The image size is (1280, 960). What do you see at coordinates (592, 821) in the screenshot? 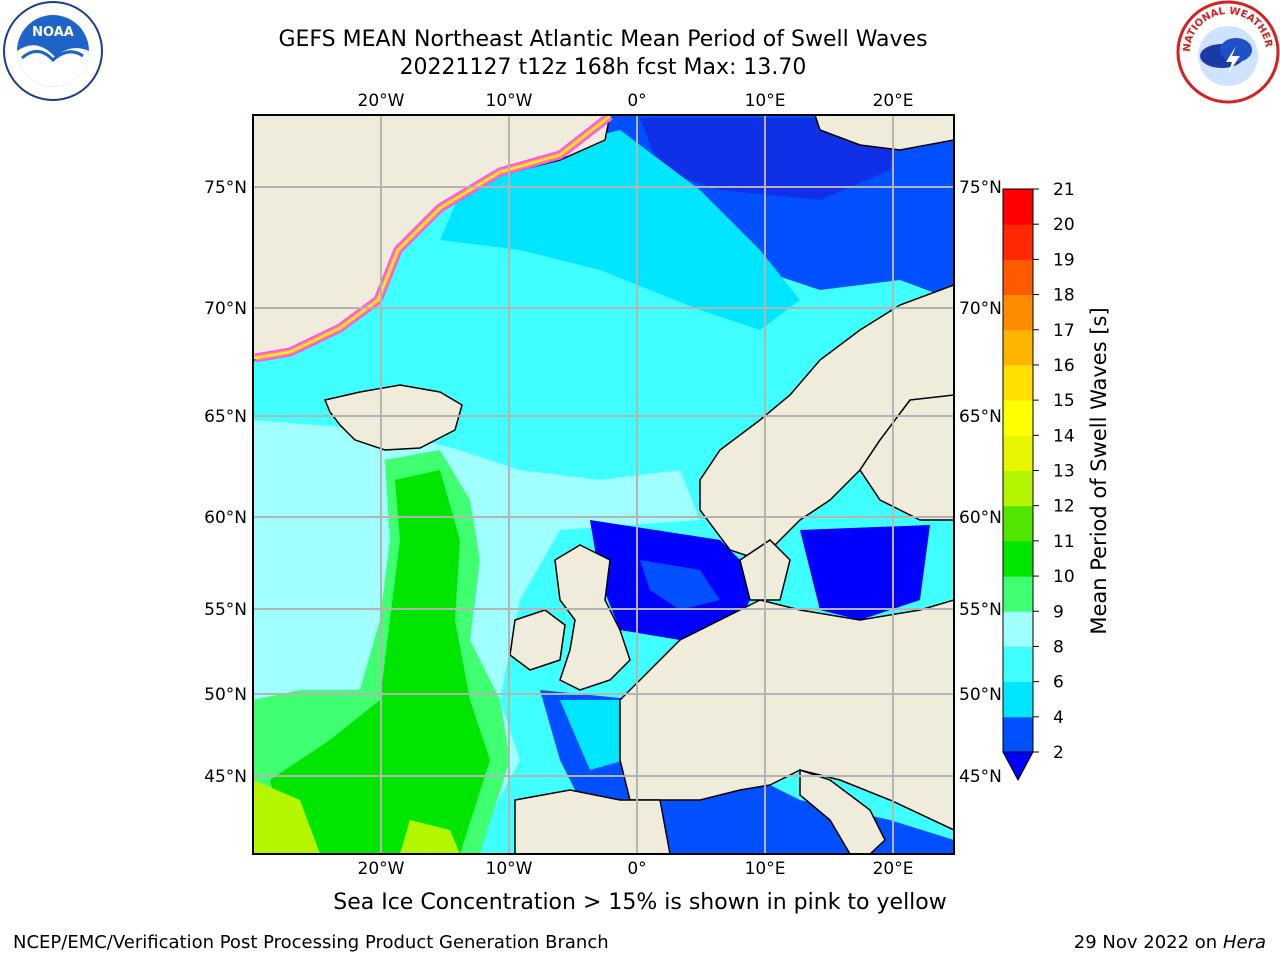
I see `iberia` at bounding box center [592, 821].